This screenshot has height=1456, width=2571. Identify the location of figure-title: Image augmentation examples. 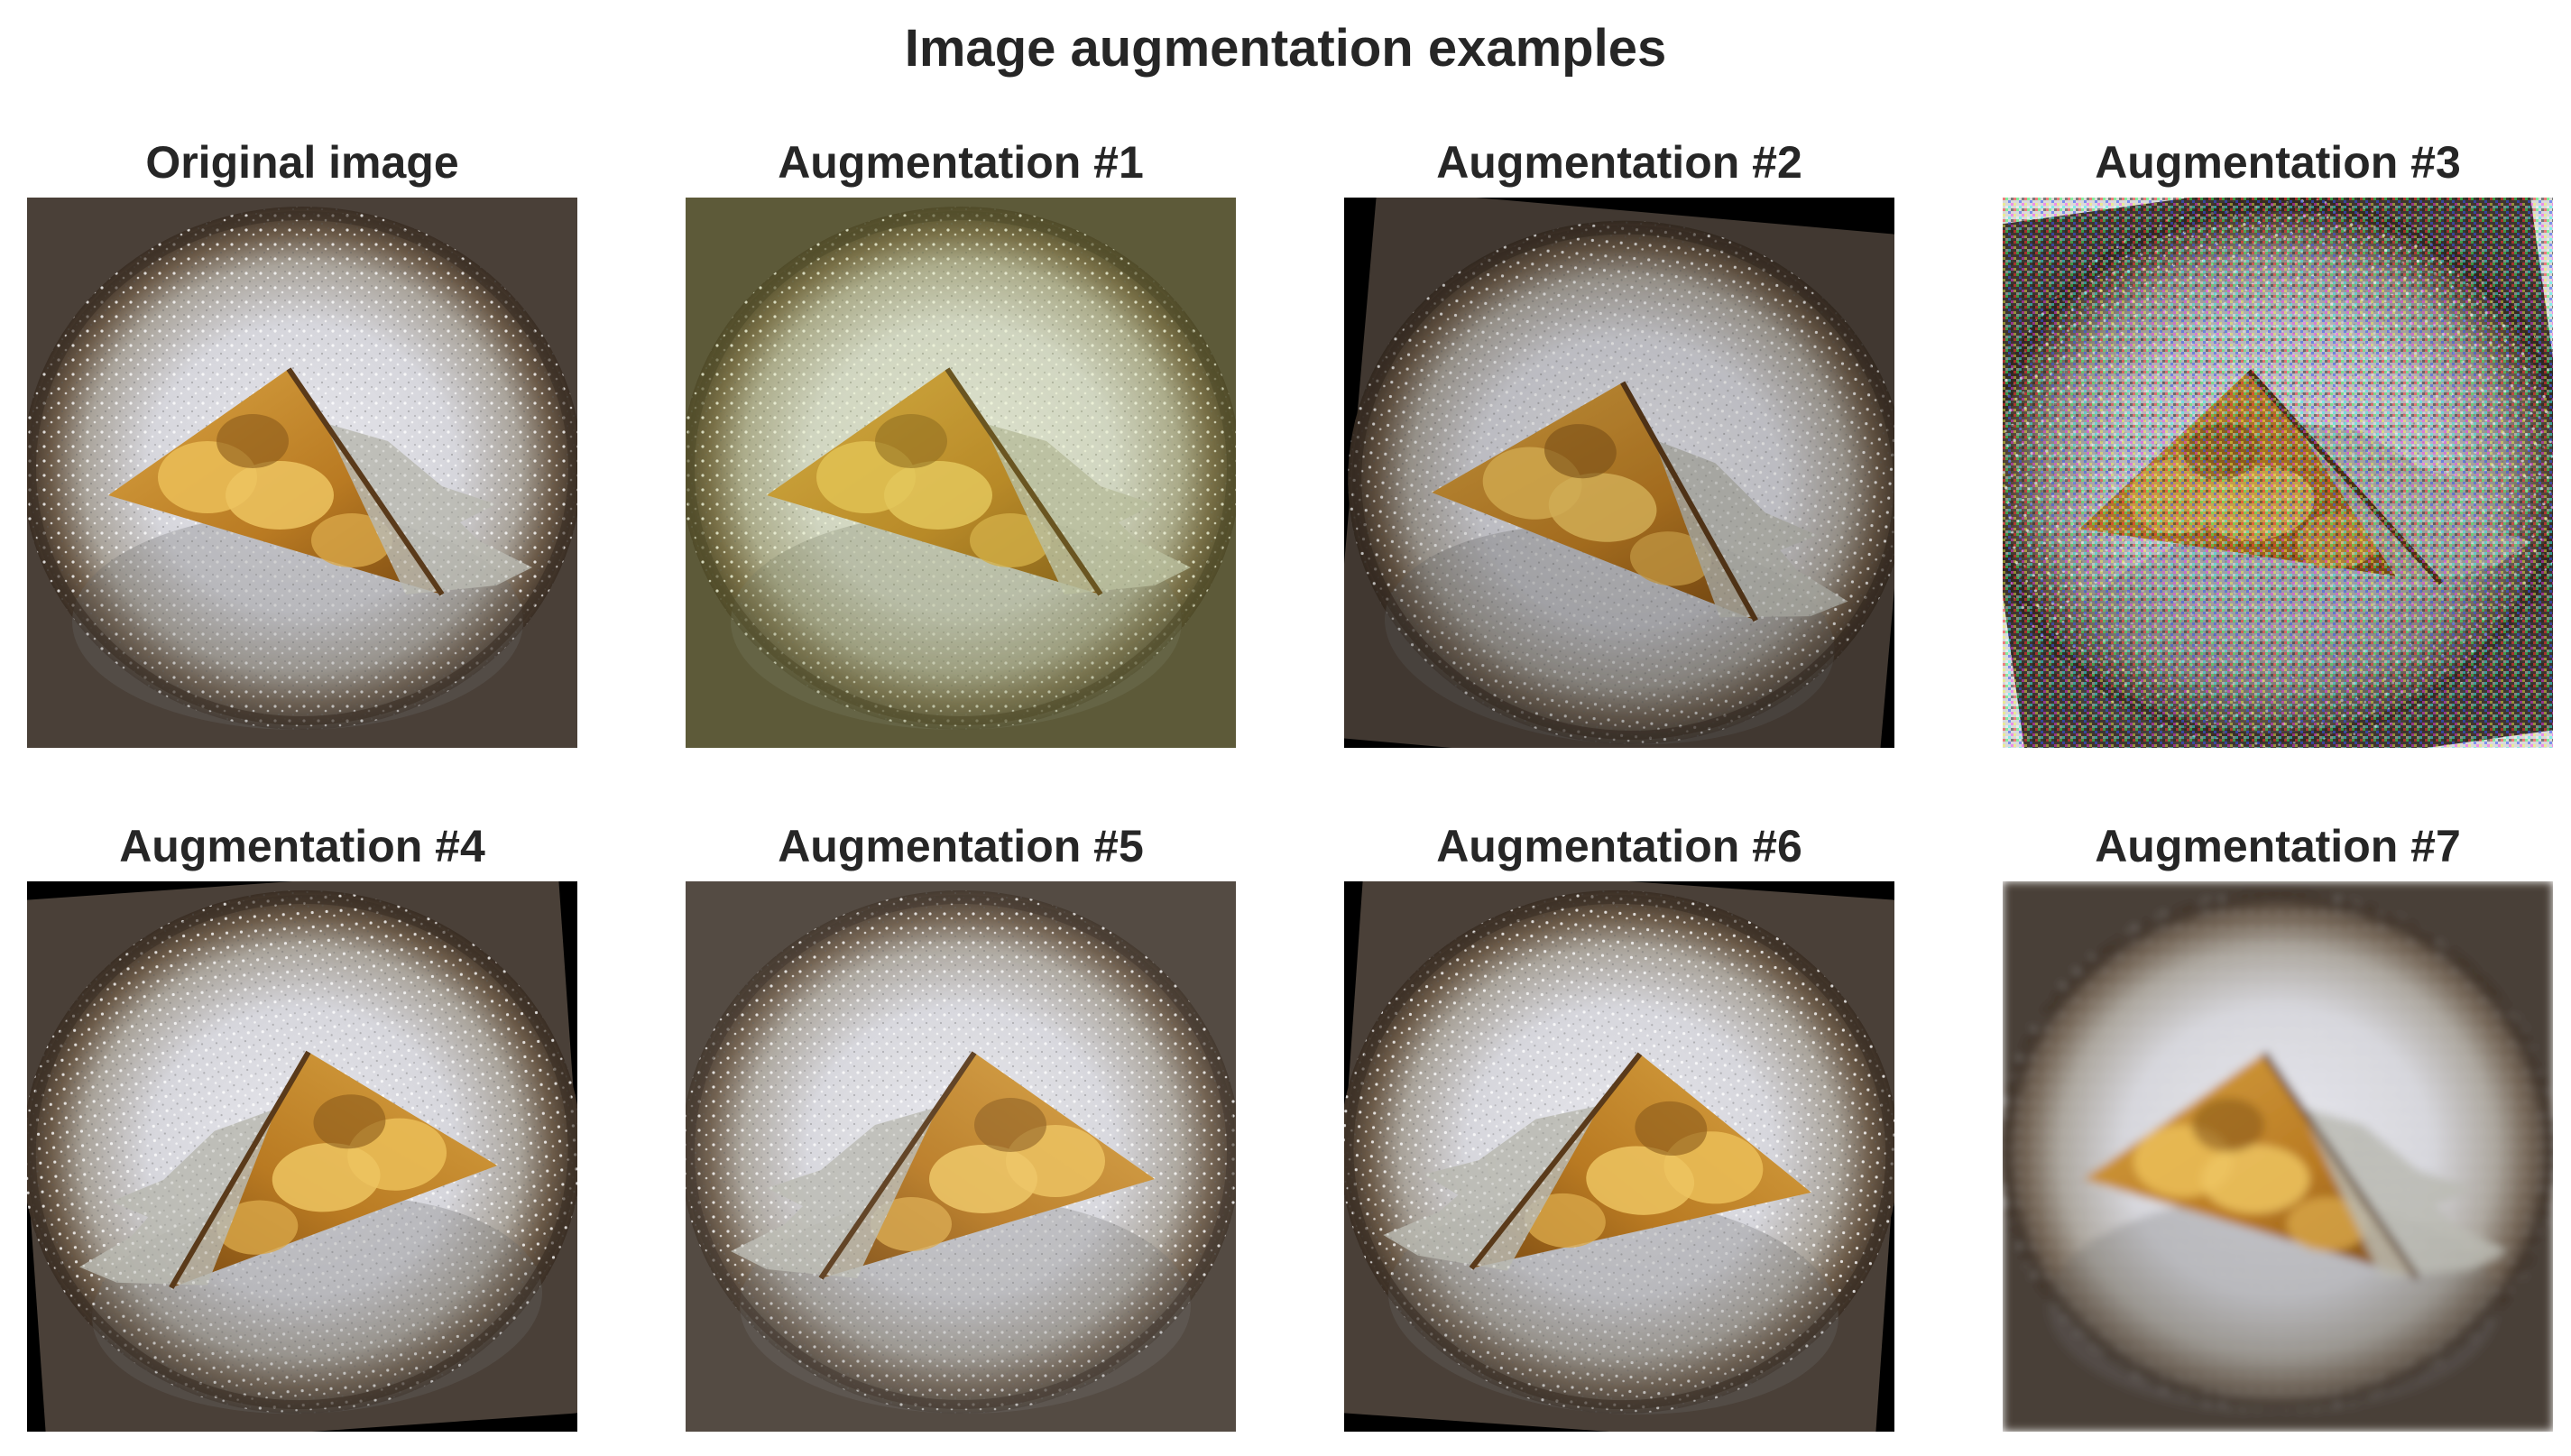
(1285, 48).